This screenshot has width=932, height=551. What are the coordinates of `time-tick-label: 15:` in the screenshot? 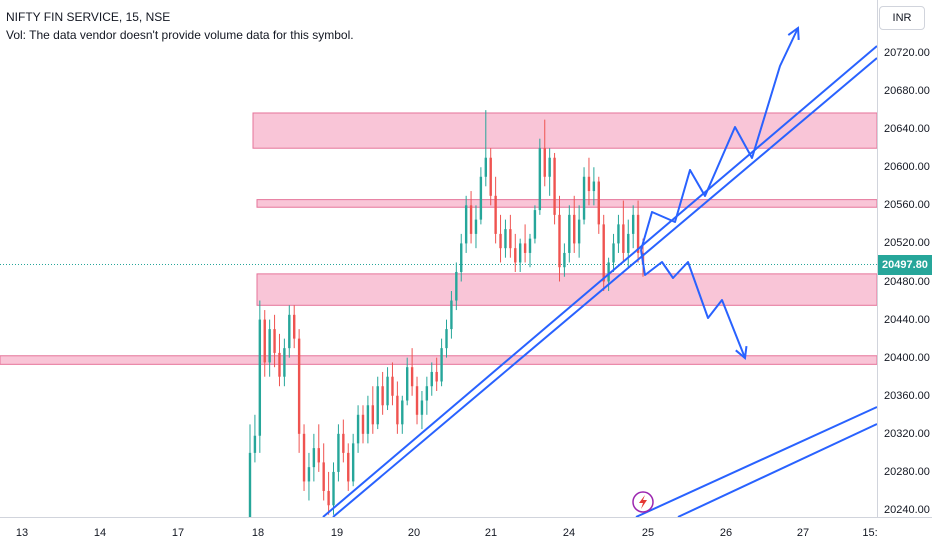 It's located at (870, 533).